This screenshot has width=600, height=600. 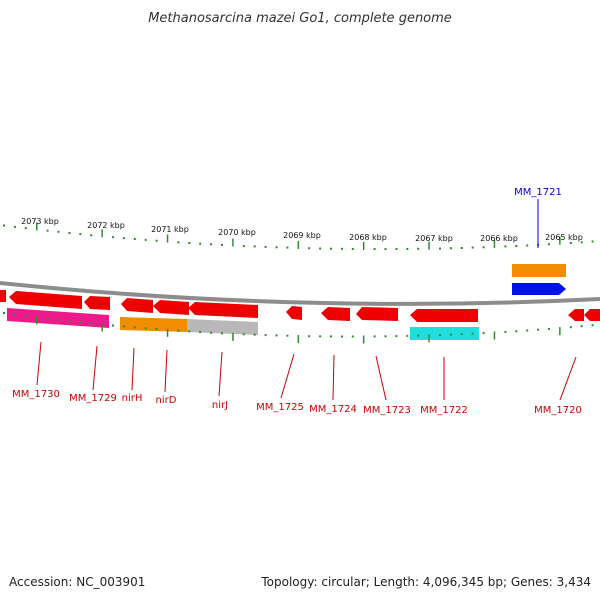 What do you see at coordinates (499, 238) in the screenshot?
I see `kbp-label-2066: 2066 kbp` at bounding box center [499, 238].